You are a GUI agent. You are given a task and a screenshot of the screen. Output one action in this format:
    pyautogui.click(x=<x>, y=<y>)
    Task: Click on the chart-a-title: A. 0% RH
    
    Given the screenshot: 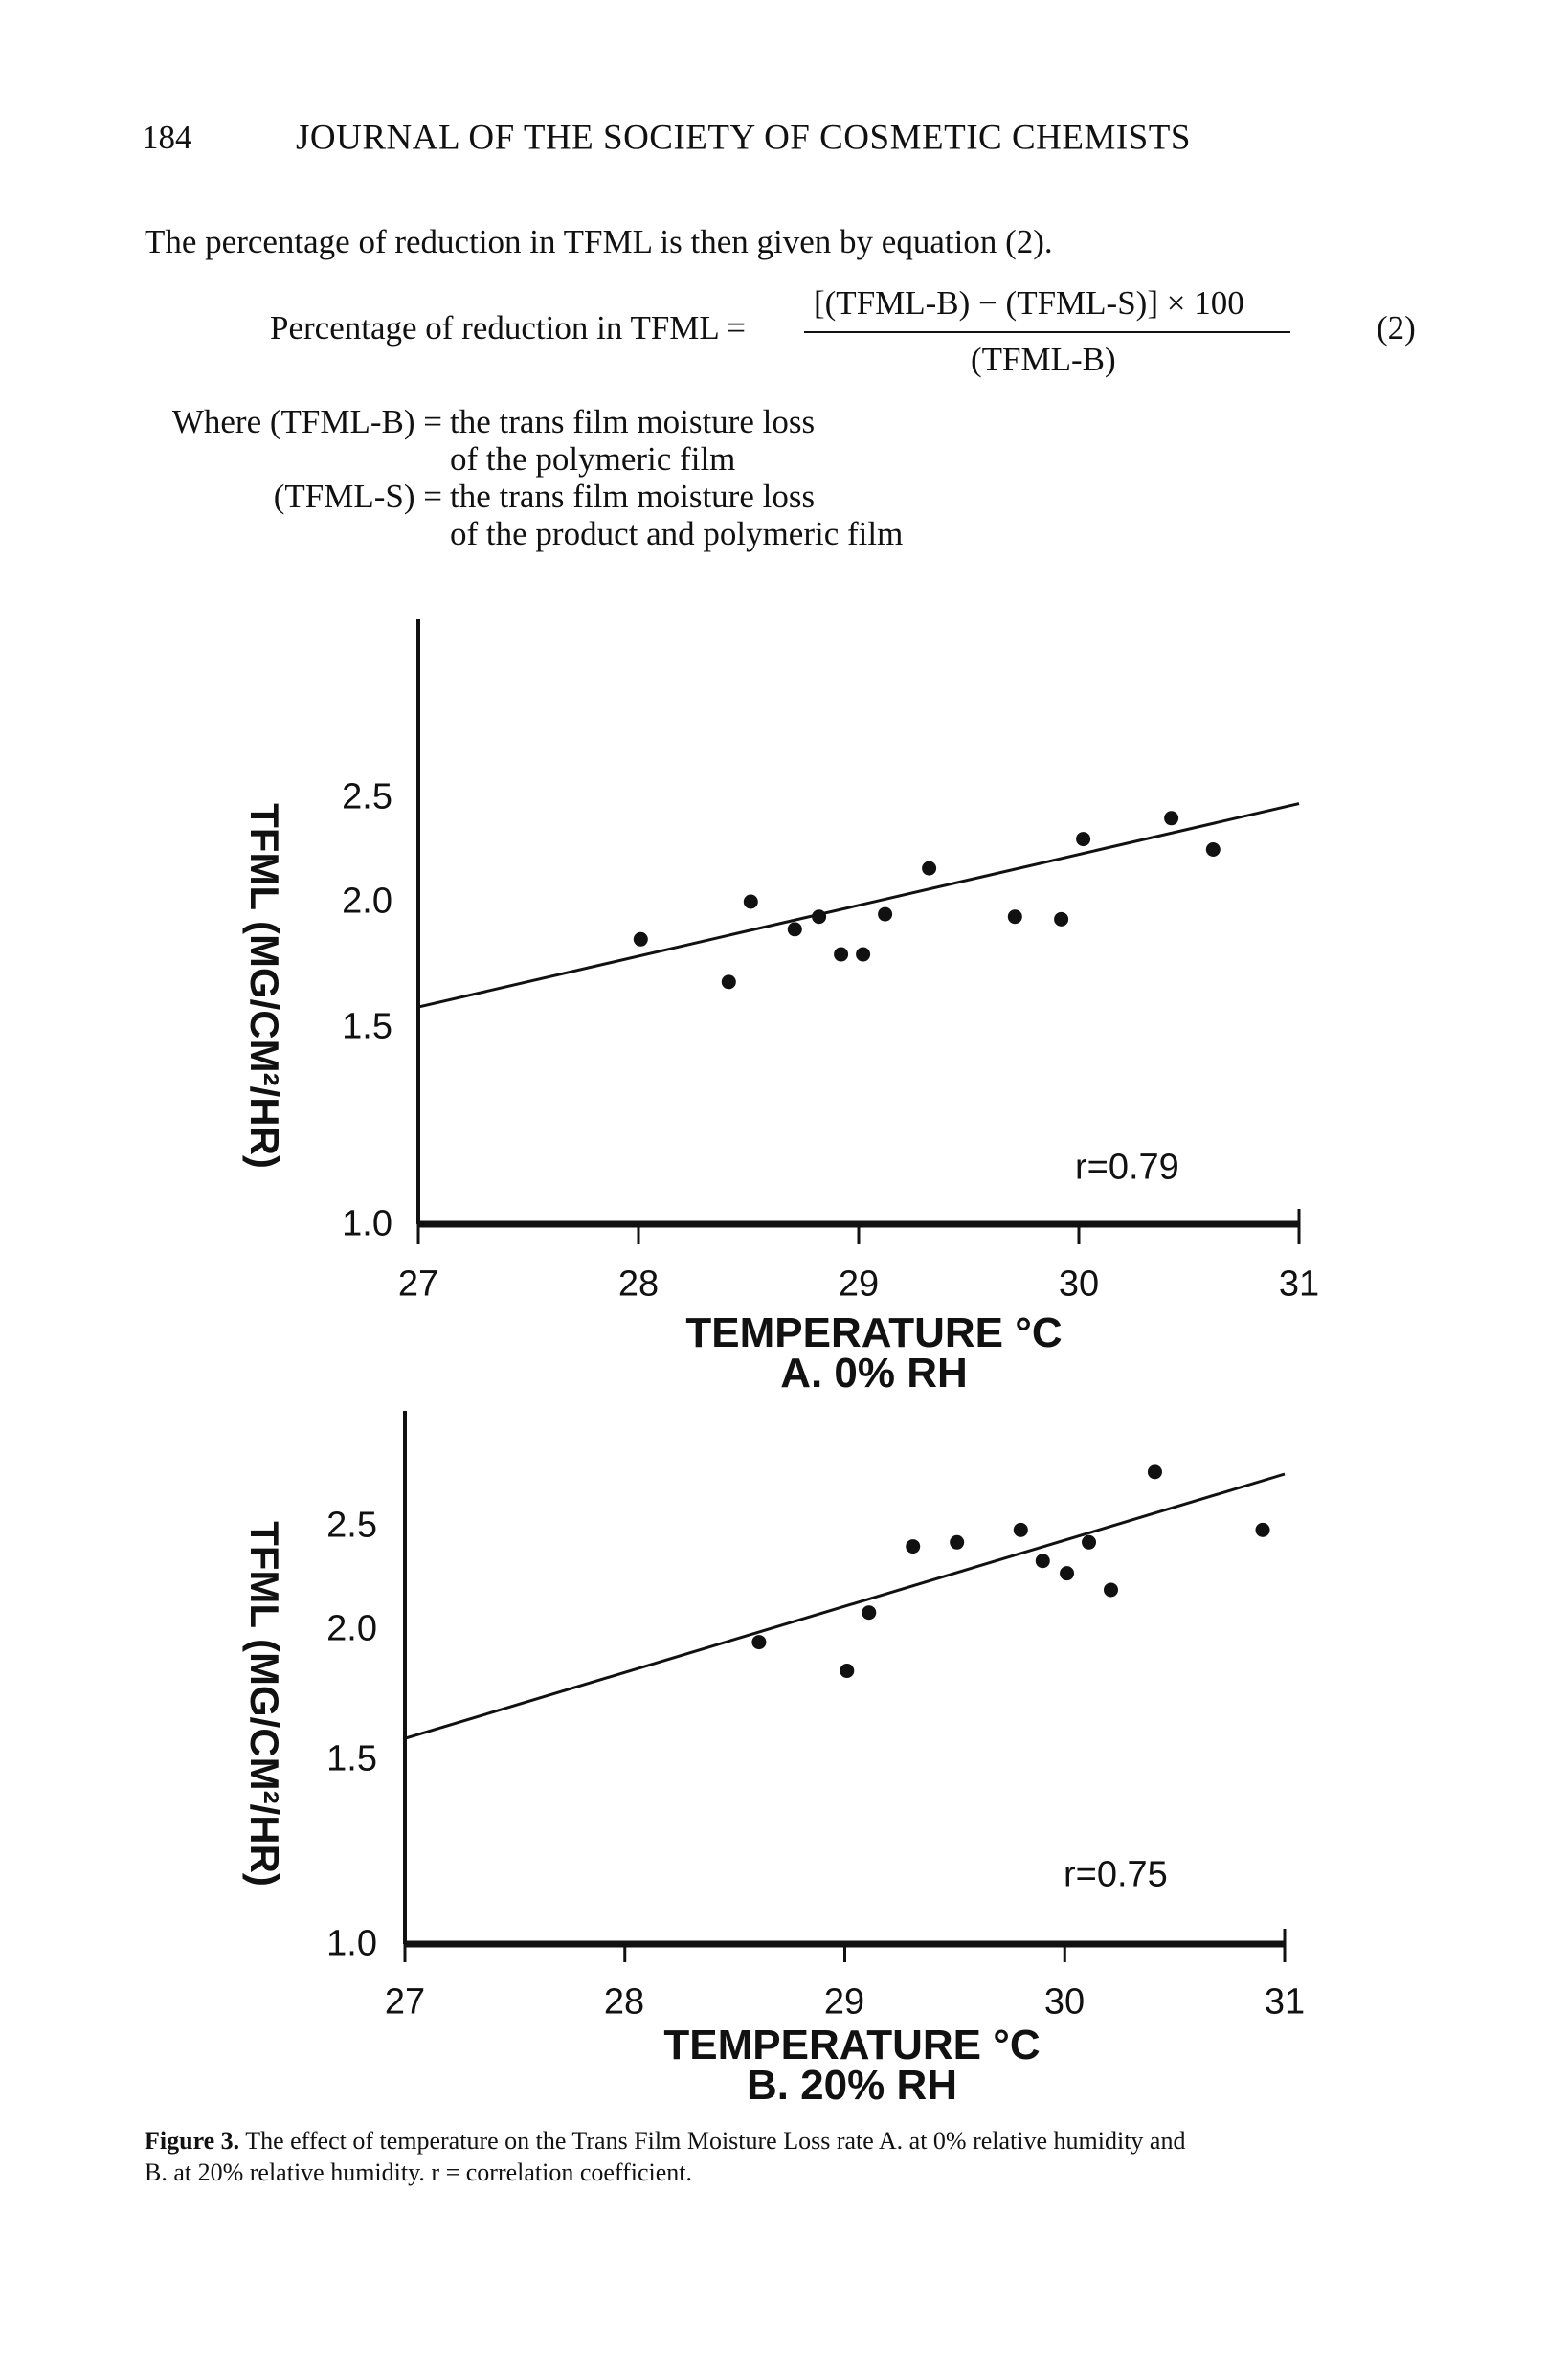 What is the action you would take?
    pyautogui.click(x=874, y=1373)
    